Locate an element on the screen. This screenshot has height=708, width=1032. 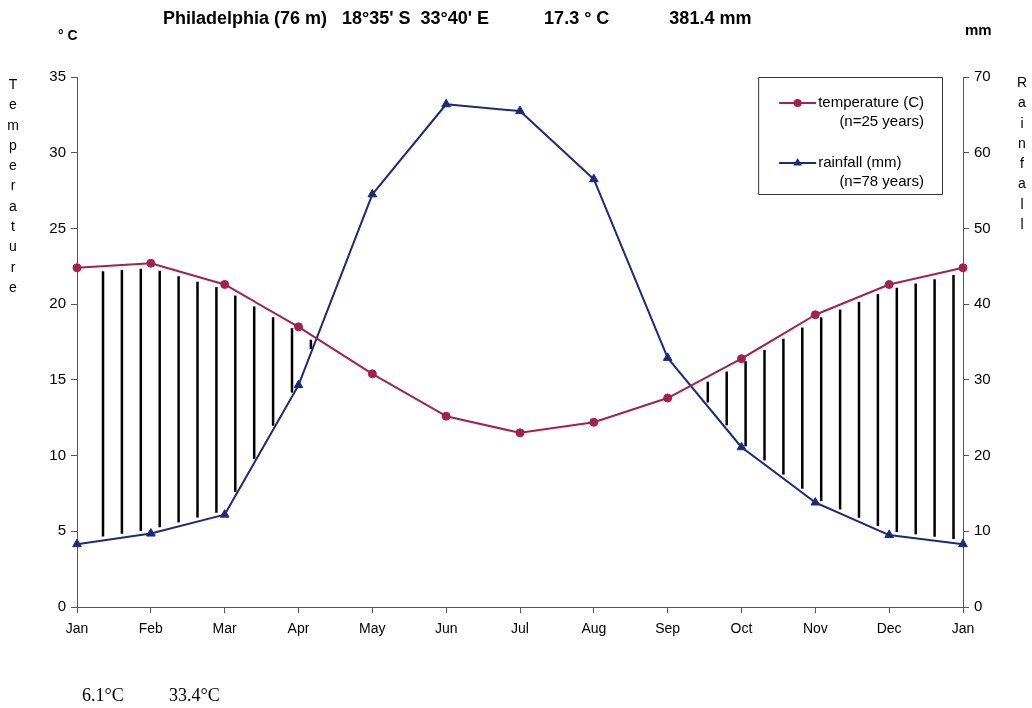
y-tick-label: 30 is located at coordinates (57, 151).